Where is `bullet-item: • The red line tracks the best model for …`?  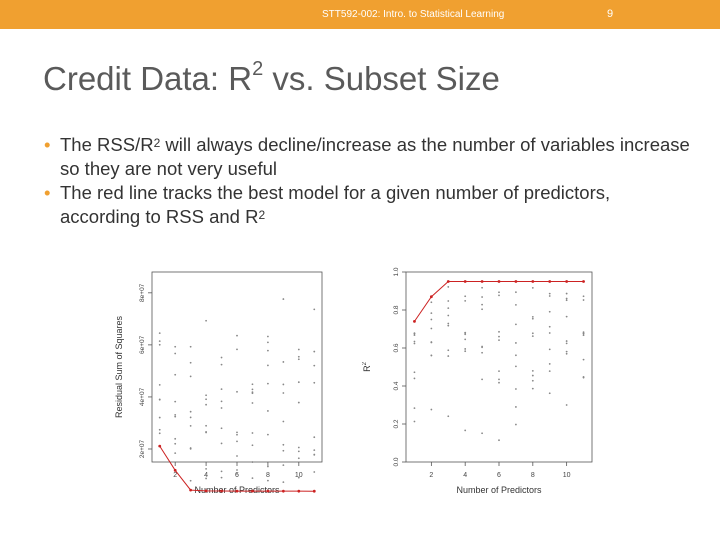
bullet-item: • The red line tracks the best model for … is located at coordinates (369, 205).